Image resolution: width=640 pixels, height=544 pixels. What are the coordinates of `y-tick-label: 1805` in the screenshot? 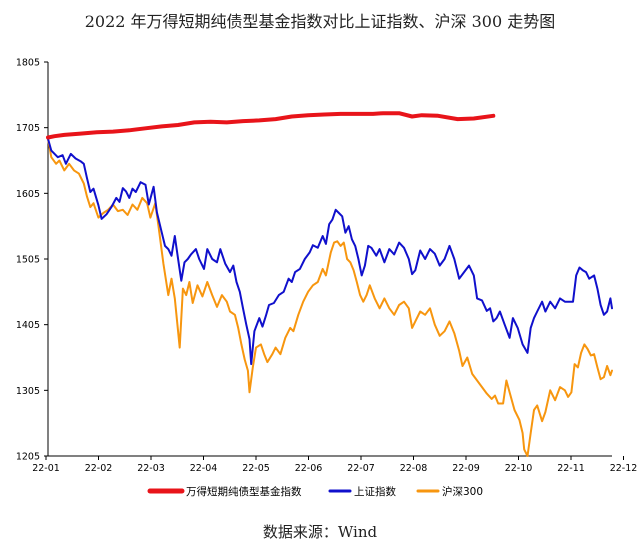 It's located at (28, 63).